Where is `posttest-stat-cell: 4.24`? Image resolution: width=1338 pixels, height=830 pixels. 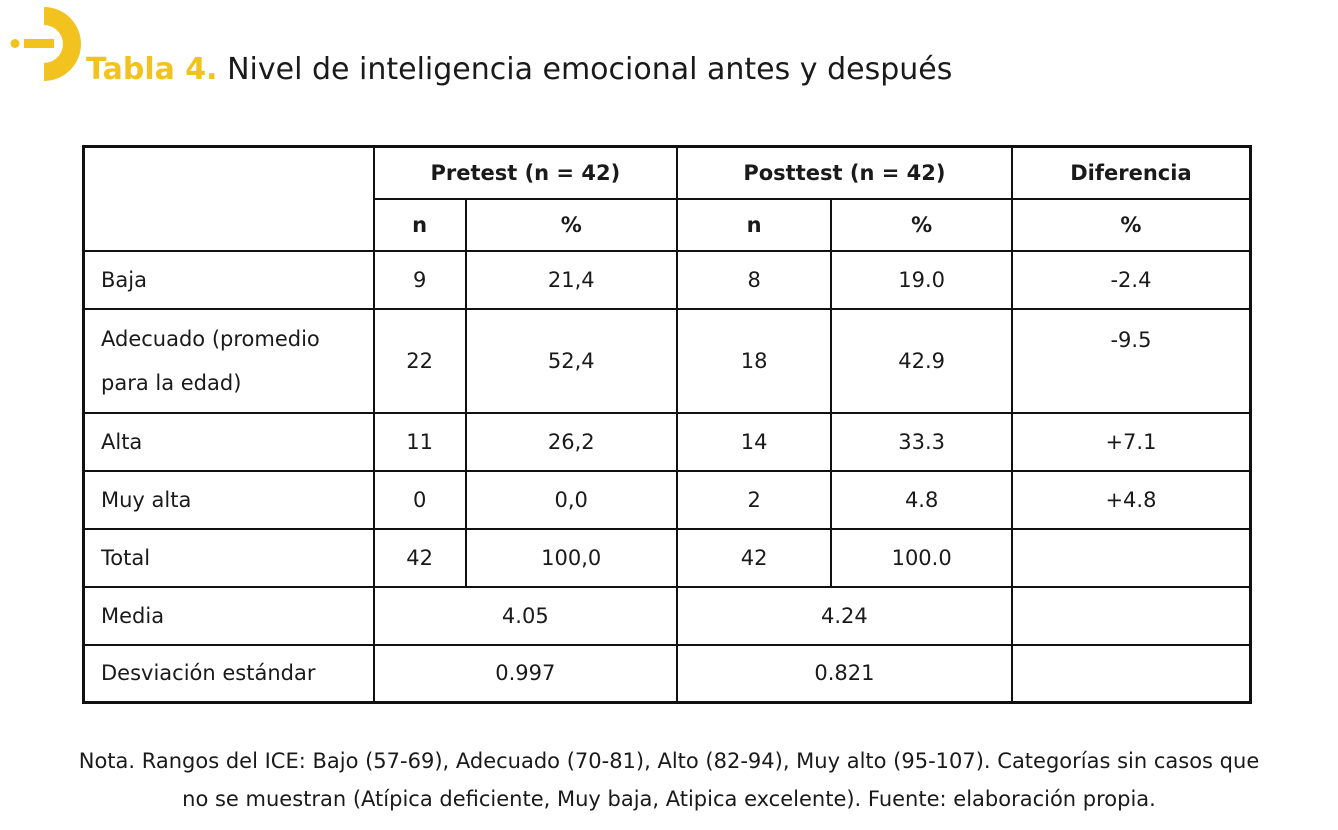 posttest-stat-cell: 4.24 is located at coordinates (844, 615).